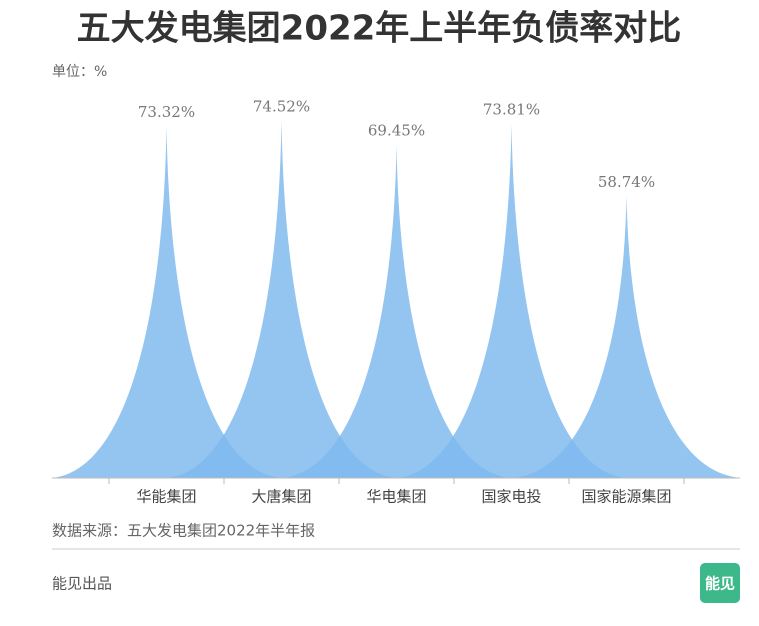  I want to click on x-tick-label: 国家能源集团, so click(626, 497).